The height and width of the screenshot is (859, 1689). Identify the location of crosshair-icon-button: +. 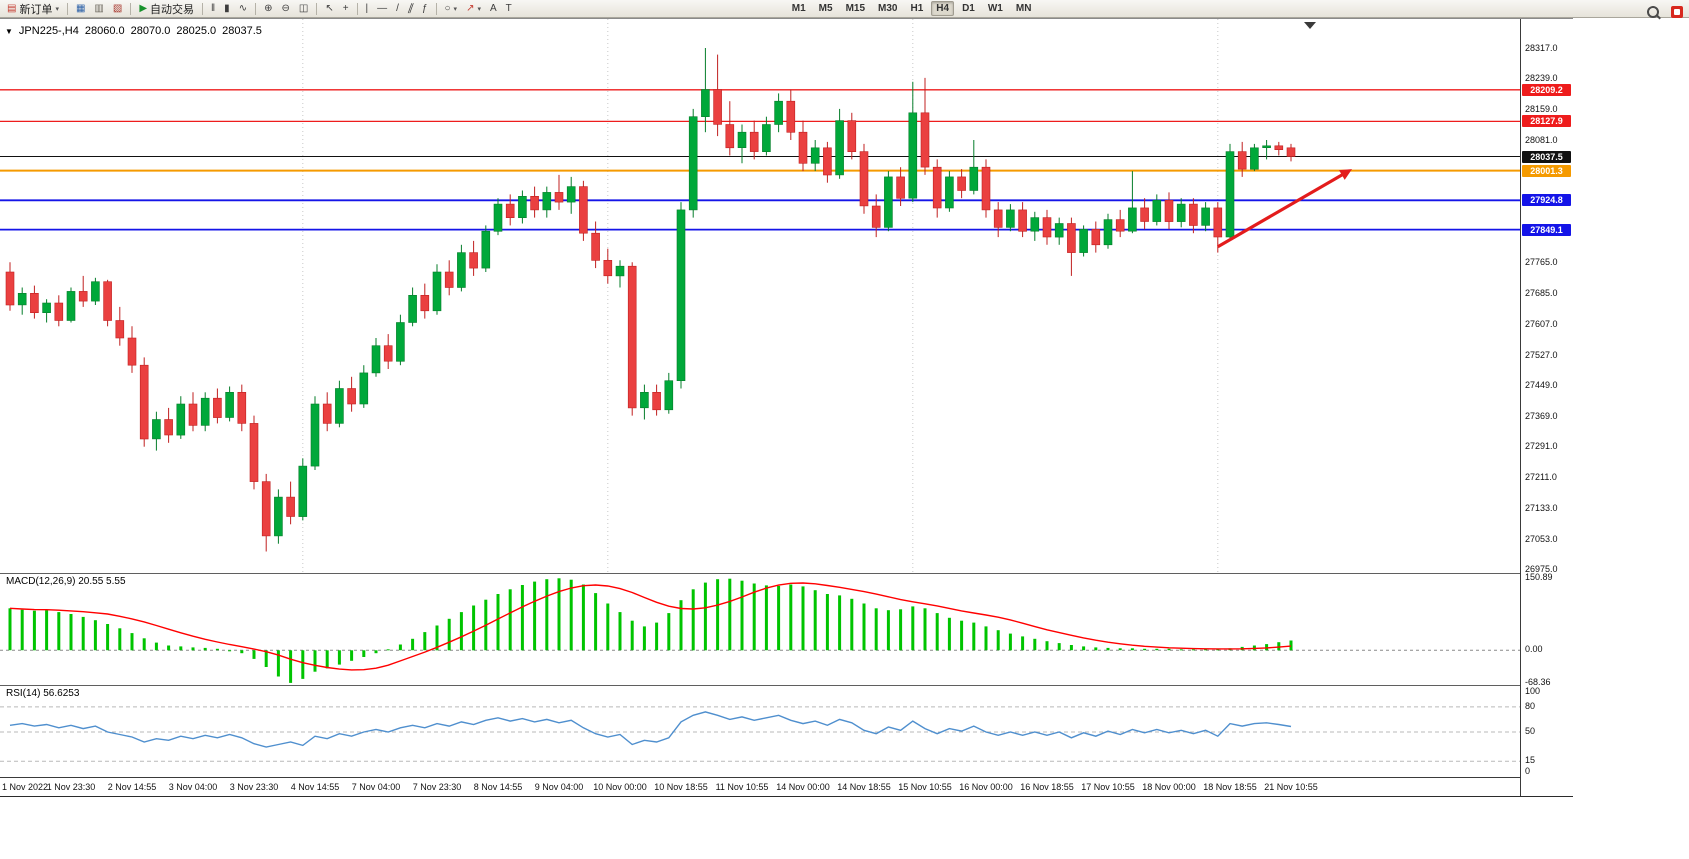
(346, 8).